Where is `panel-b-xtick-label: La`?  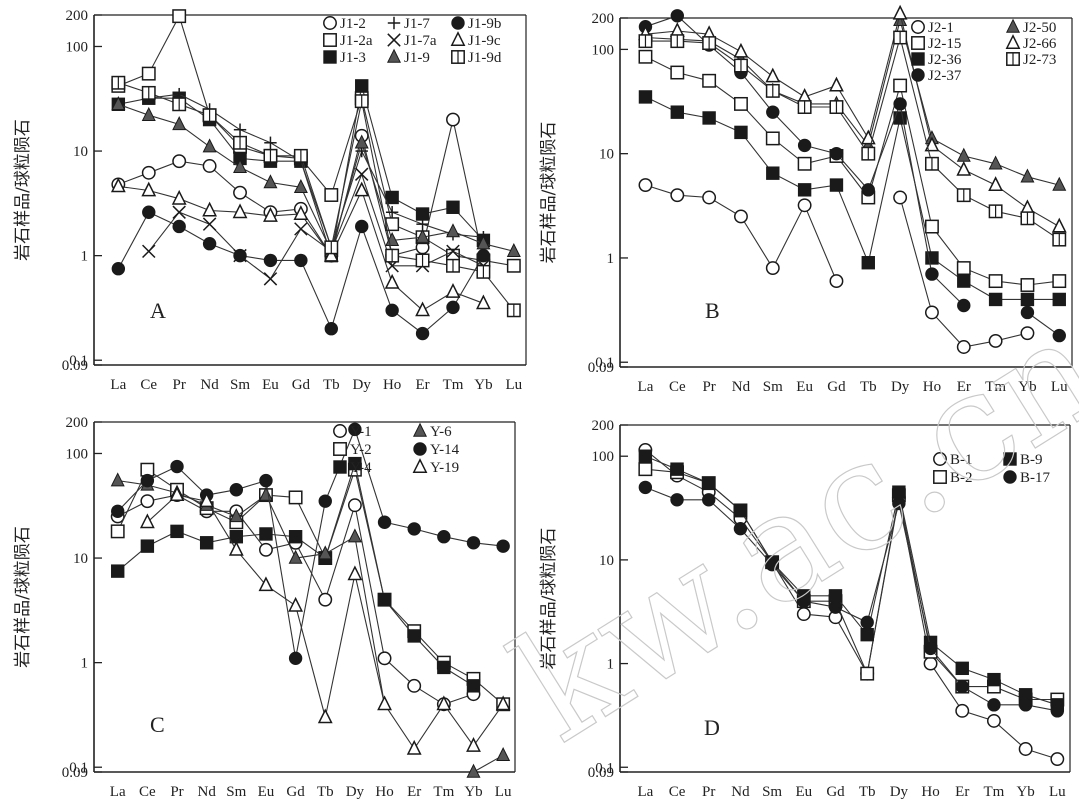
panel-b-xtick-label: La is located at coordinates (646, 387).